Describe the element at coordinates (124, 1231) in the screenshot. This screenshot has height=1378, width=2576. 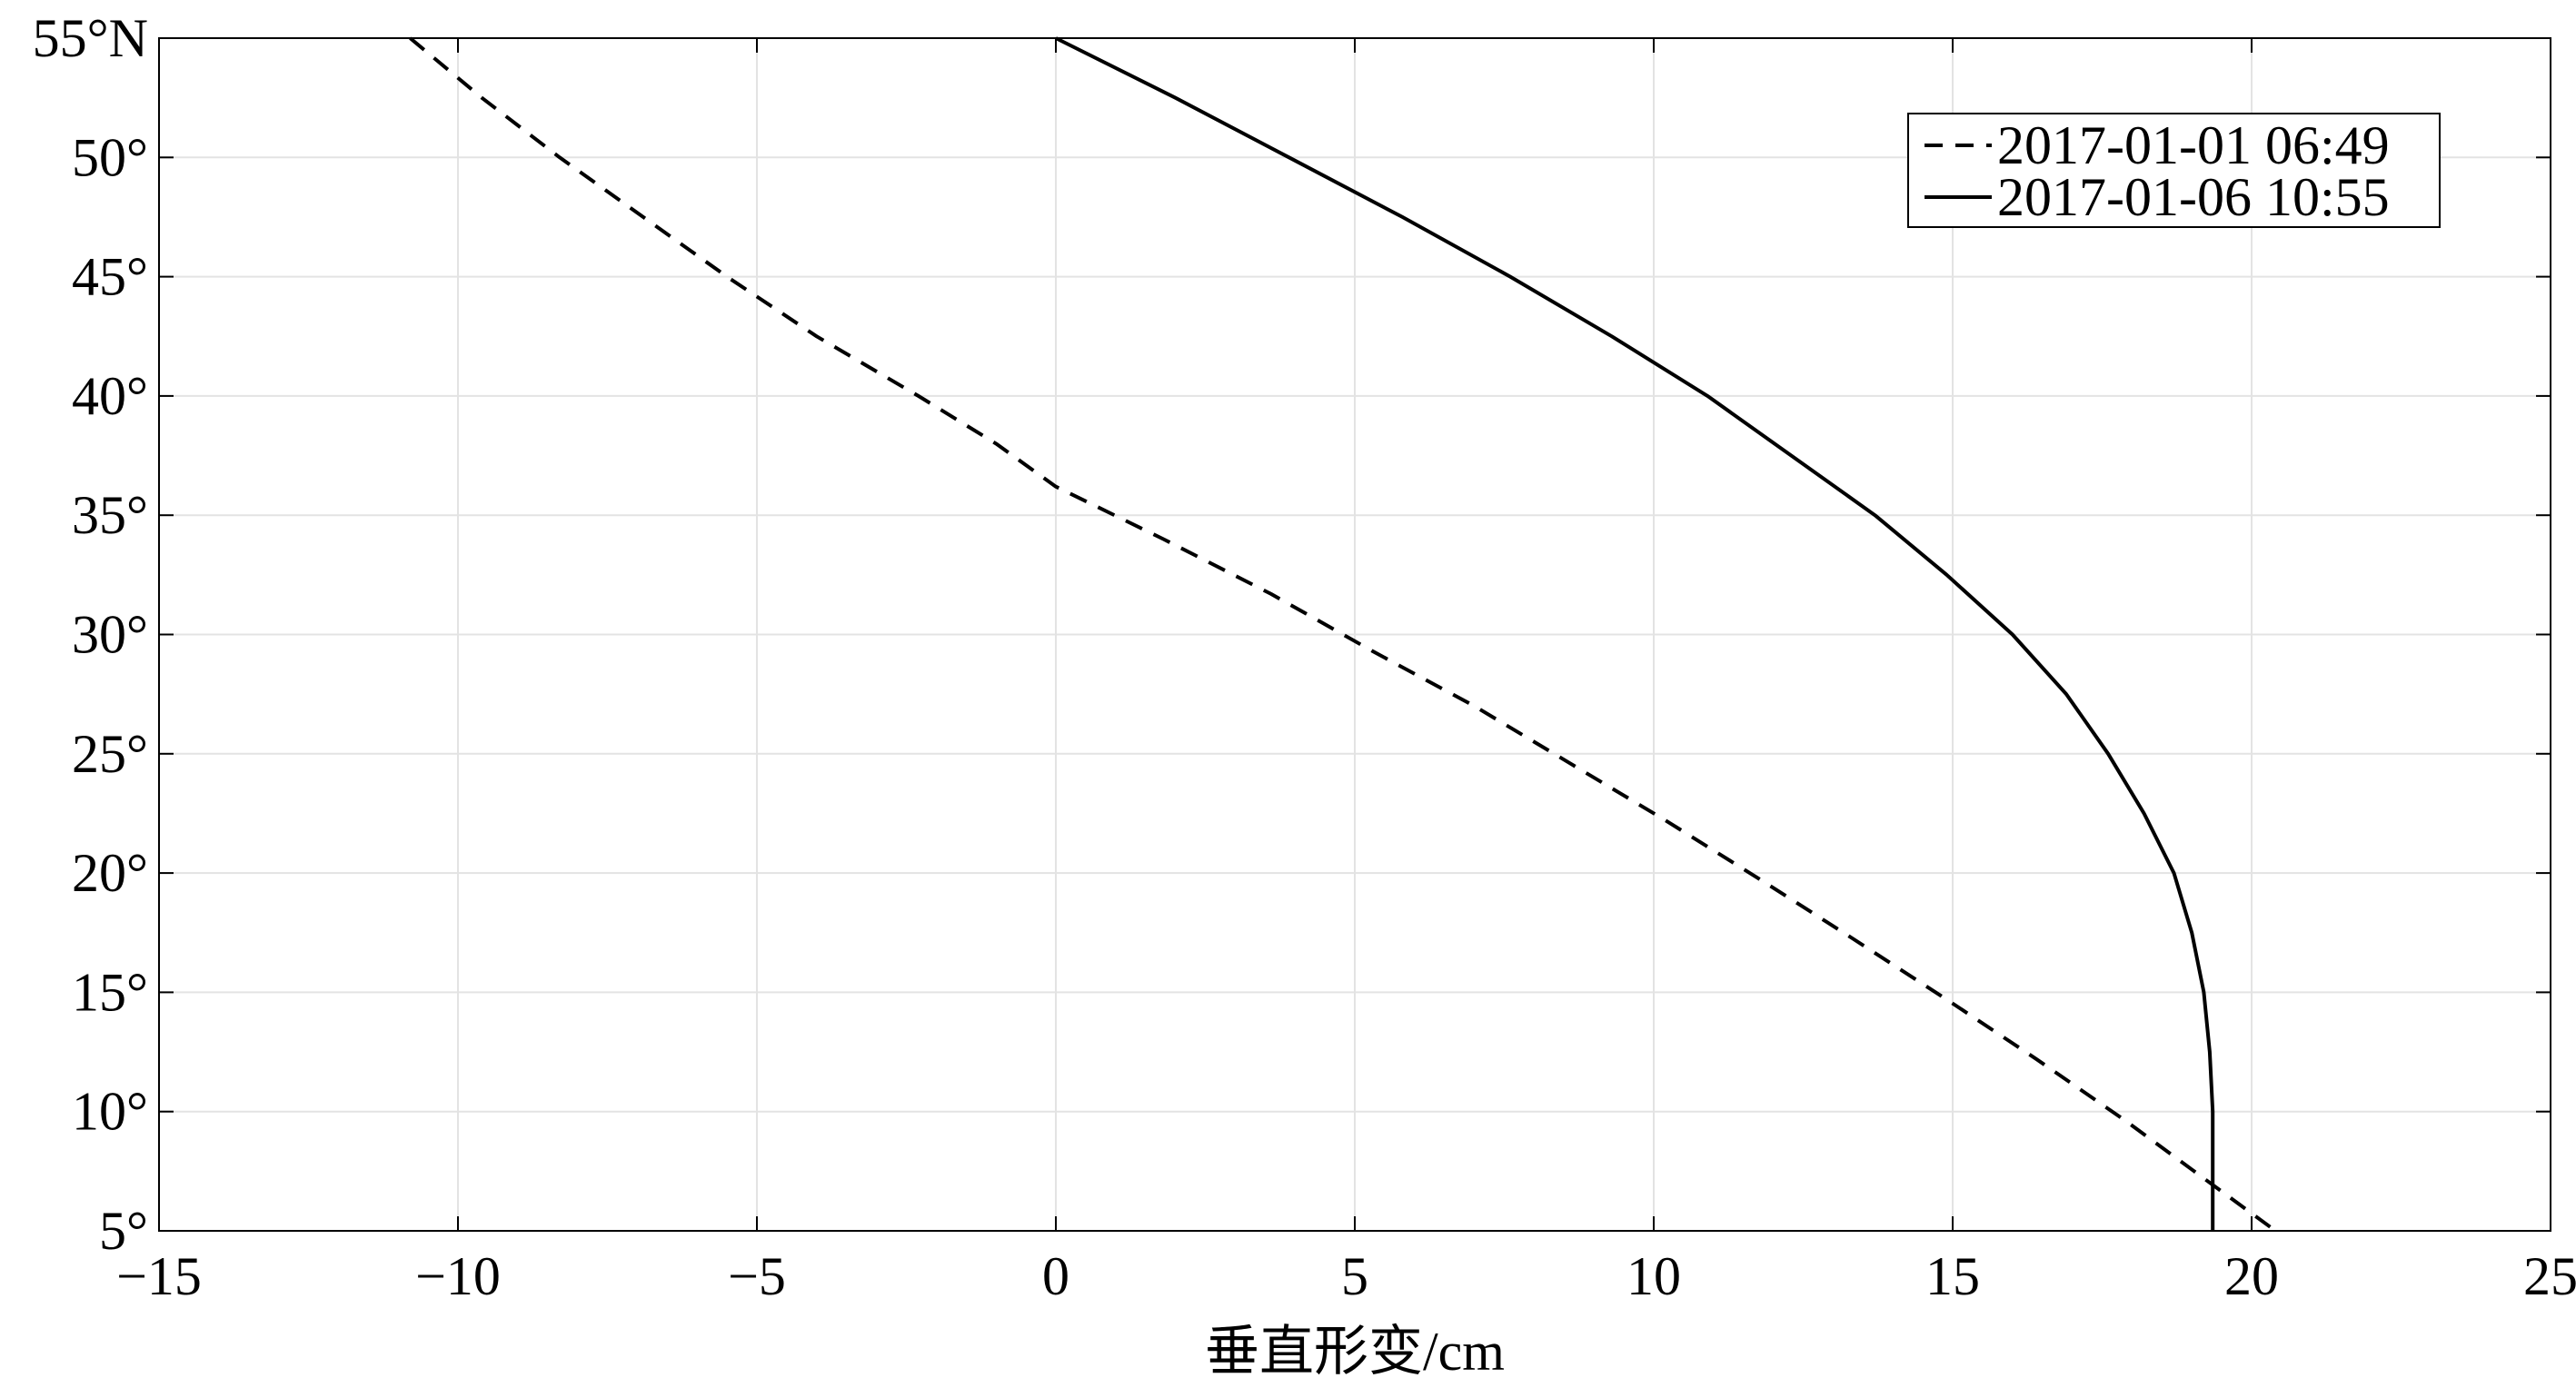
I see `y-tick-label: 5°` at that location.